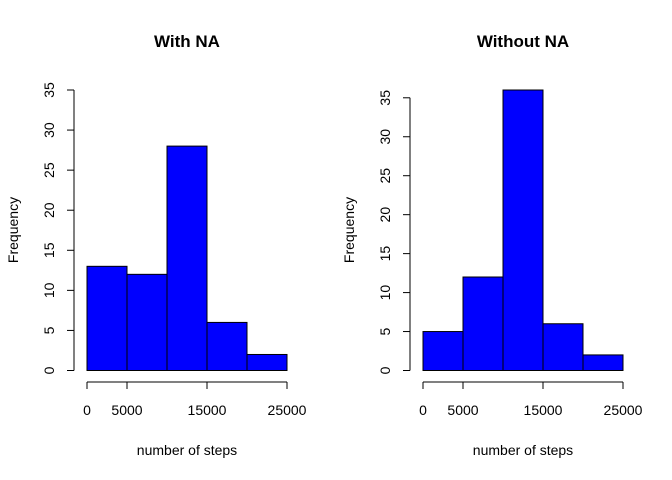 The image size is (672, 480). Describe the element at coordinates (187, 41) in the screenshot. I see `chart-title: With NA` at that location.